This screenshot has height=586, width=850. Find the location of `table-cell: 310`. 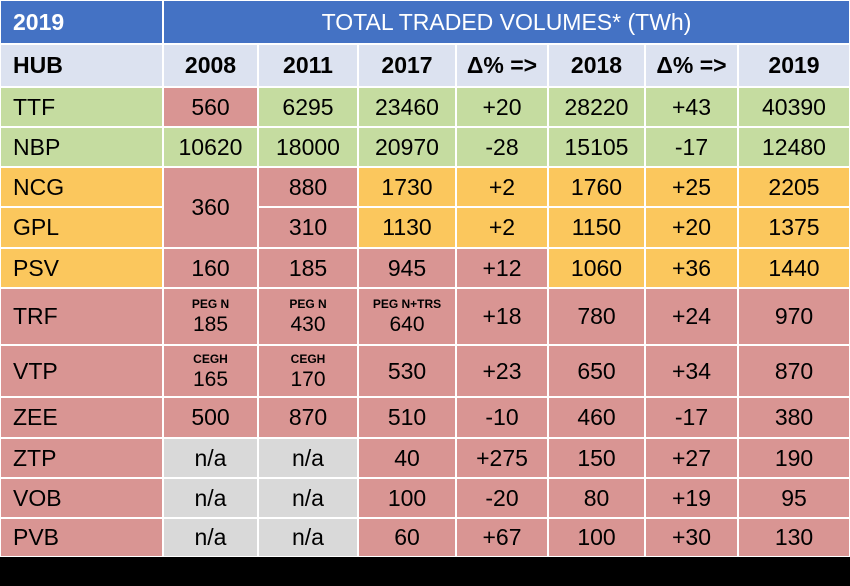

table-cell: 310 is located at coordinates (308, 227).